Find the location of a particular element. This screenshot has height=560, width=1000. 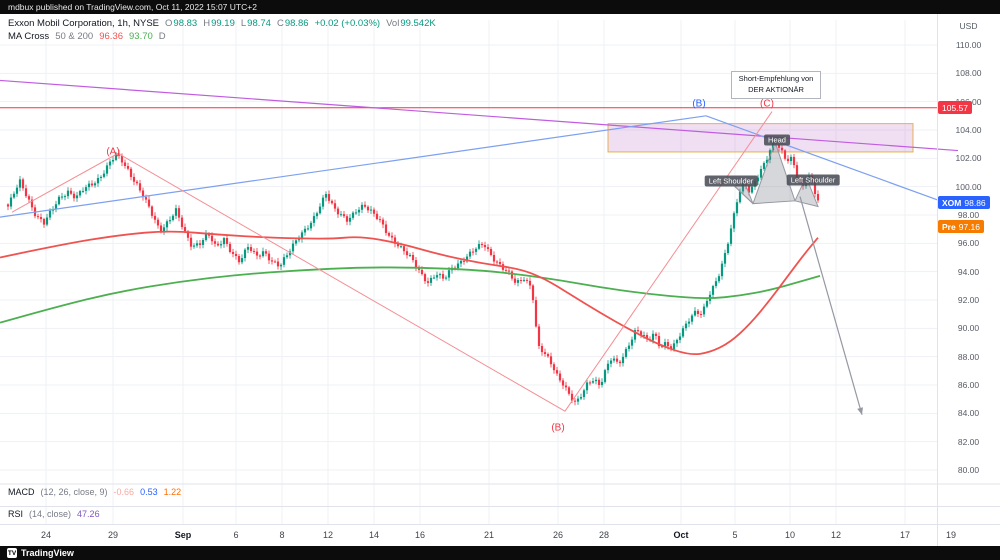

price-label-resistance: 105.57 is located at coordinates (955, 107).